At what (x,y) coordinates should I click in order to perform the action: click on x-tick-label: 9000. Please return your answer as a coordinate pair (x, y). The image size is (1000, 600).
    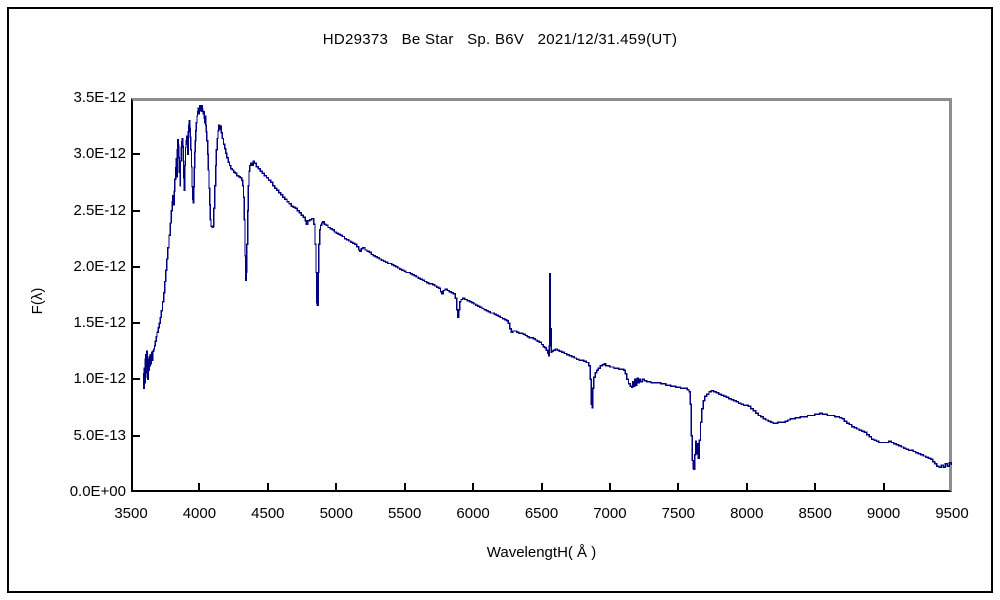
    Looking at the image, I should click on (883, 513).